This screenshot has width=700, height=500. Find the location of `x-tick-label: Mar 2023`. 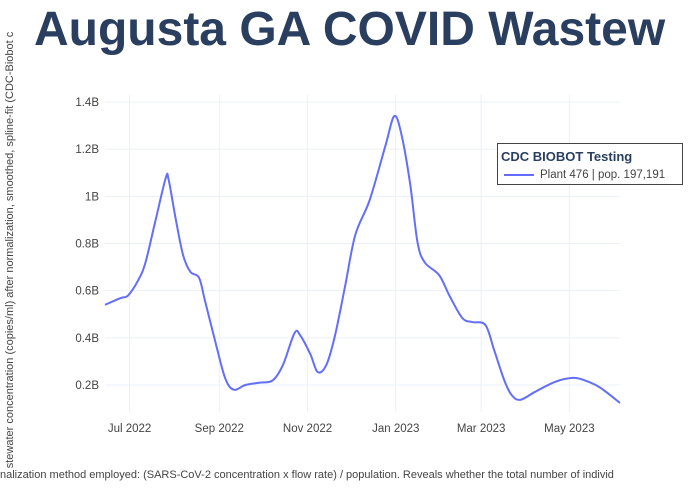

x-tick-label: Mar 2023 is located at coordinates (481, 429).